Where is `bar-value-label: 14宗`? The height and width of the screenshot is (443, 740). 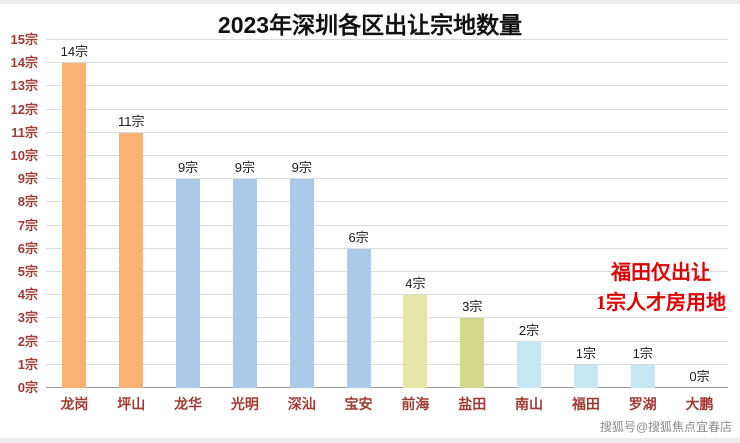 bar-value-label: 14宗 is located at coordinates (74, 52).